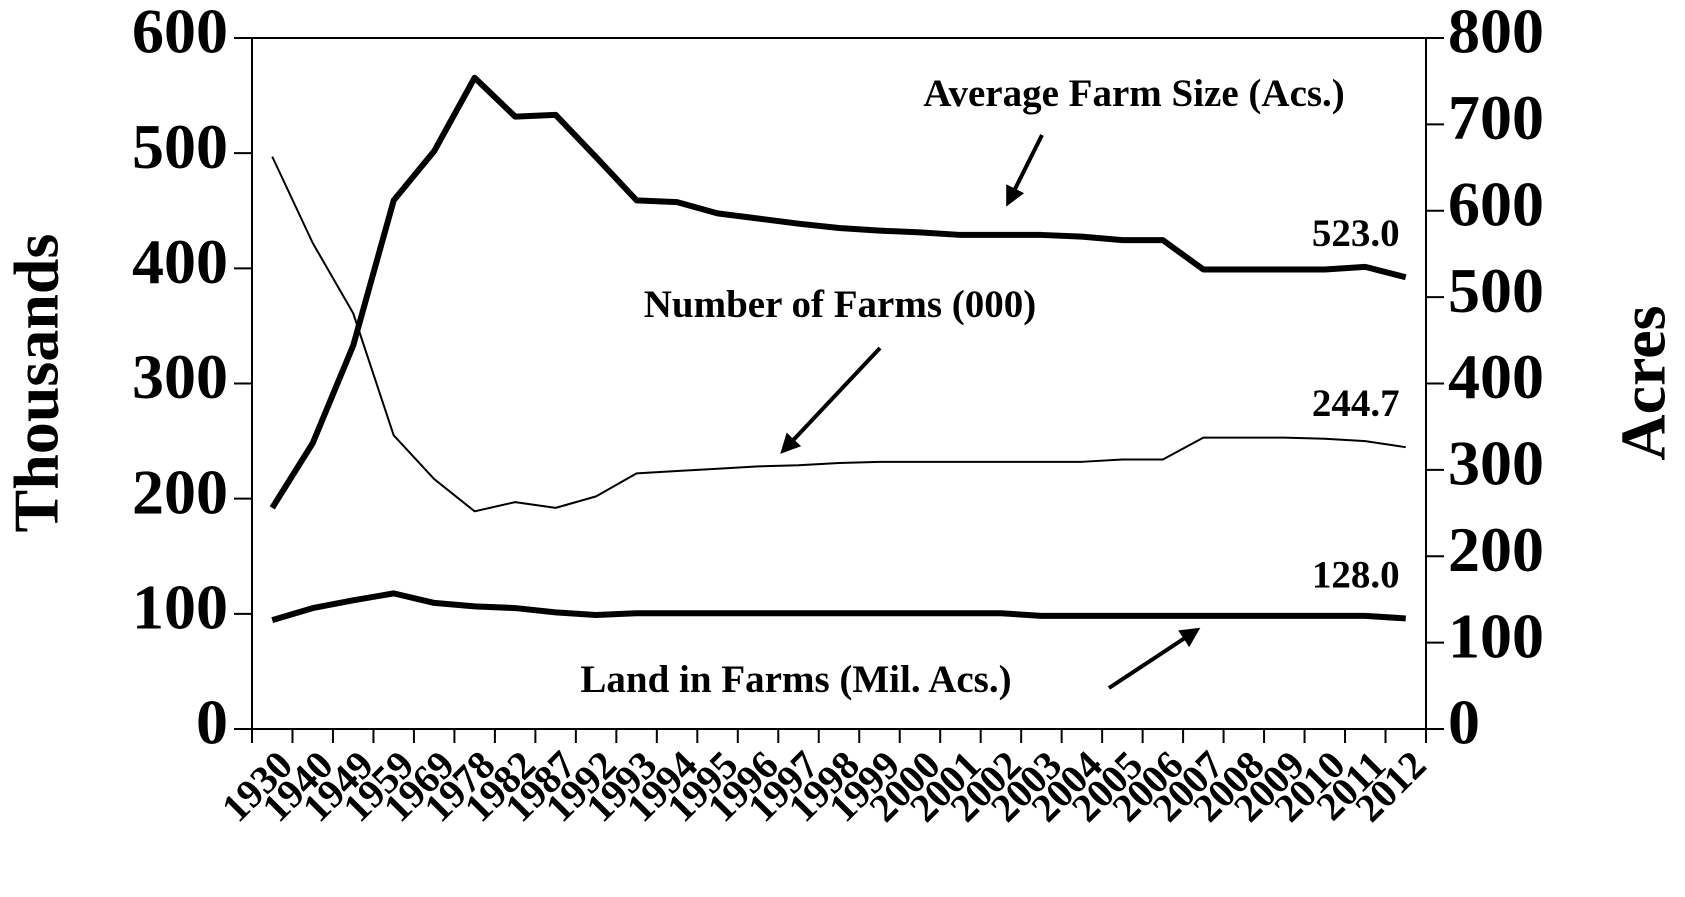  I want to click on y2-axis-title: Acres, so click(1643, 382).